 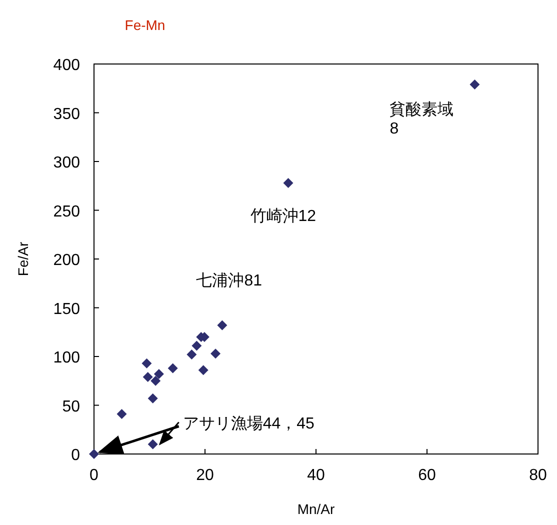 What do you see at coordinates (66, 358) in the screenshot?
I see `y-tick-label: 100` at bounding box center [66, 358].